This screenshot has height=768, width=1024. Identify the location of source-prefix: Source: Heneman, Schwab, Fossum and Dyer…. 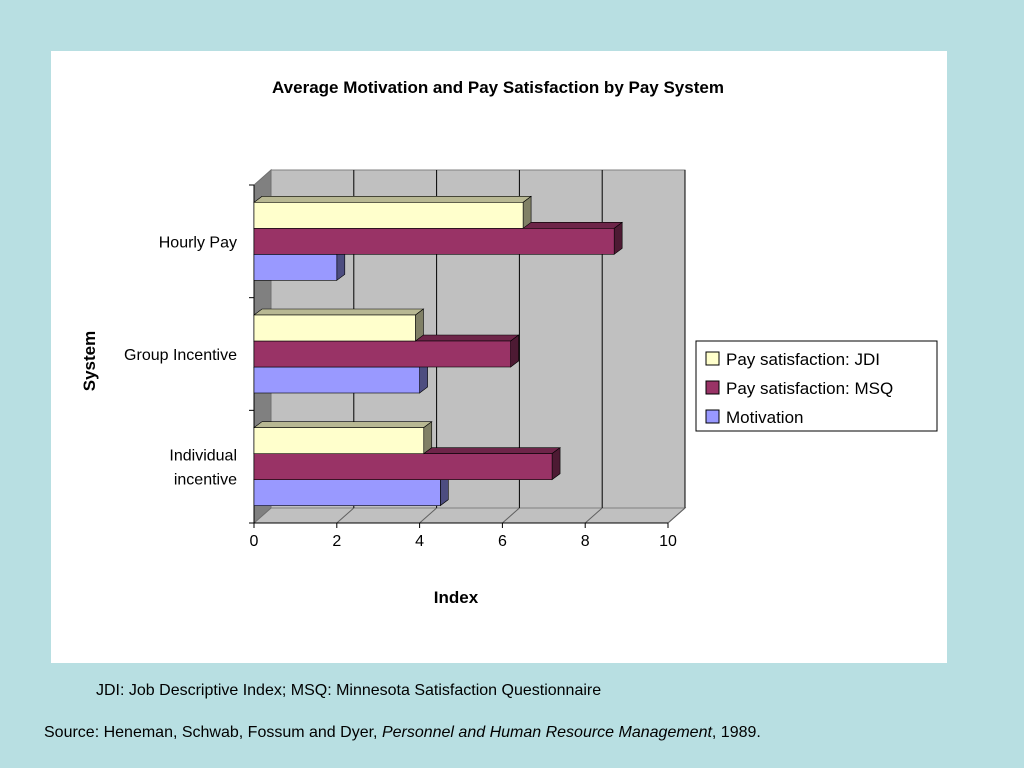
(213, 732).